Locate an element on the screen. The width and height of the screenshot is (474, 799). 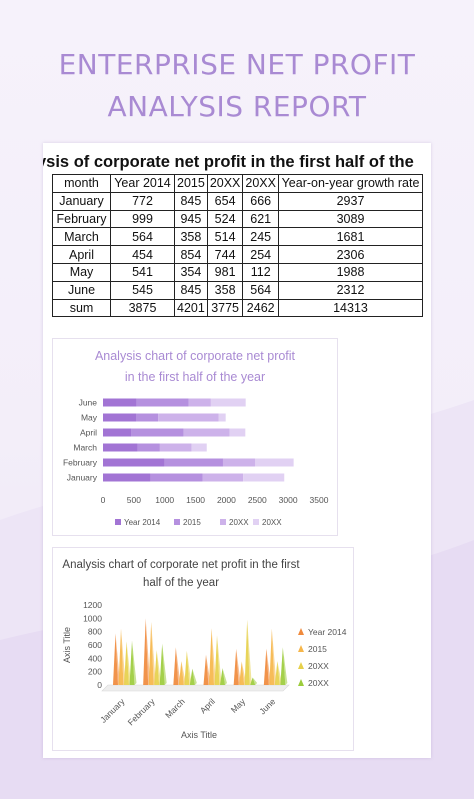
cone-floor is located at coordinates (195, 688).